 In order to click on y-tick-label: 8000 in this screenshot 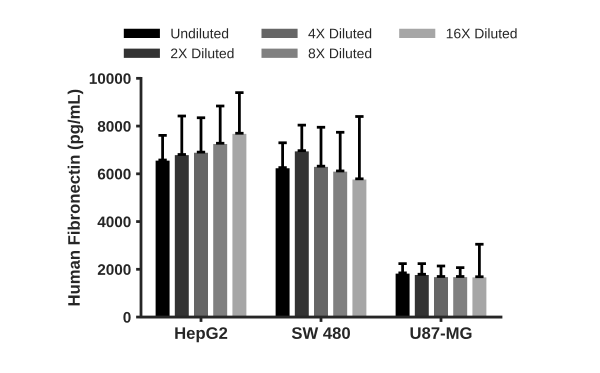, I will do `click(114, 126)`.